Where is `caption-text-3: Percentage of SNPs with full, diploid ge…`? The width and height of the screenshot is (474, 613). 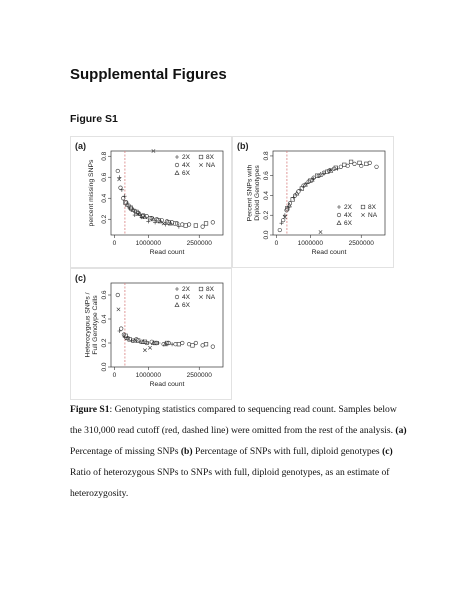 caption-text-3: Percentage of SNPs with full, diploid ge… is located at coordinates (287, 451).